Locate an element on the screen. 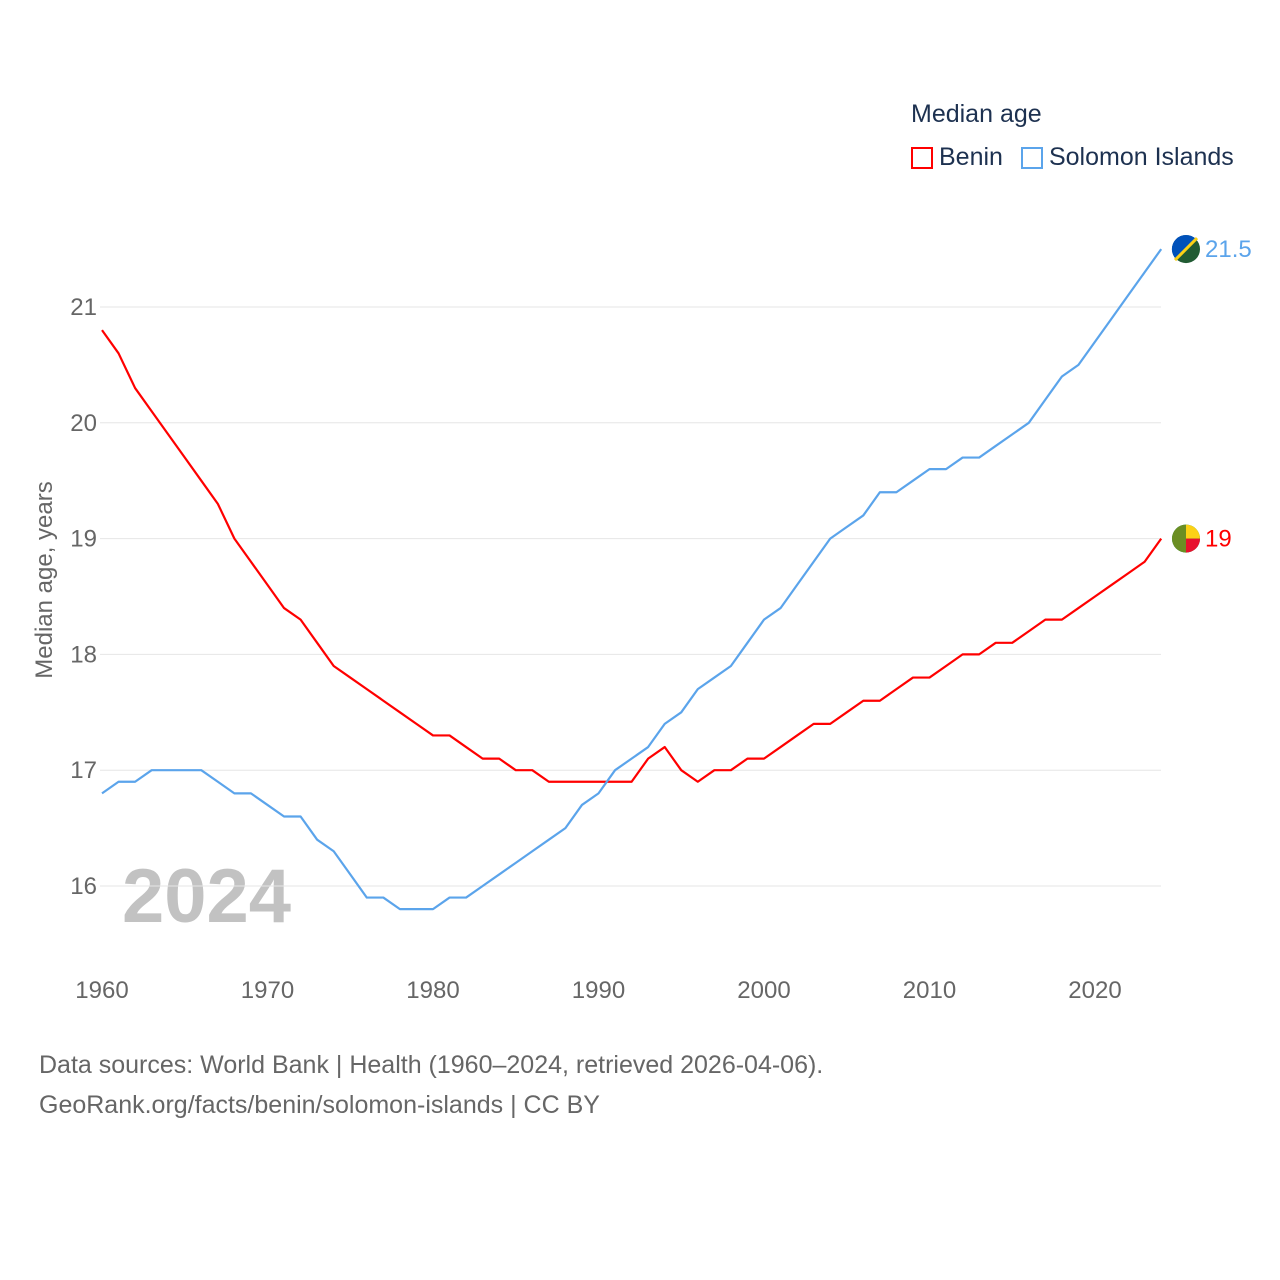 This screenshot has width=1280, height=1280. x-tick-label: 1990 is located at coordinates (598, 990).